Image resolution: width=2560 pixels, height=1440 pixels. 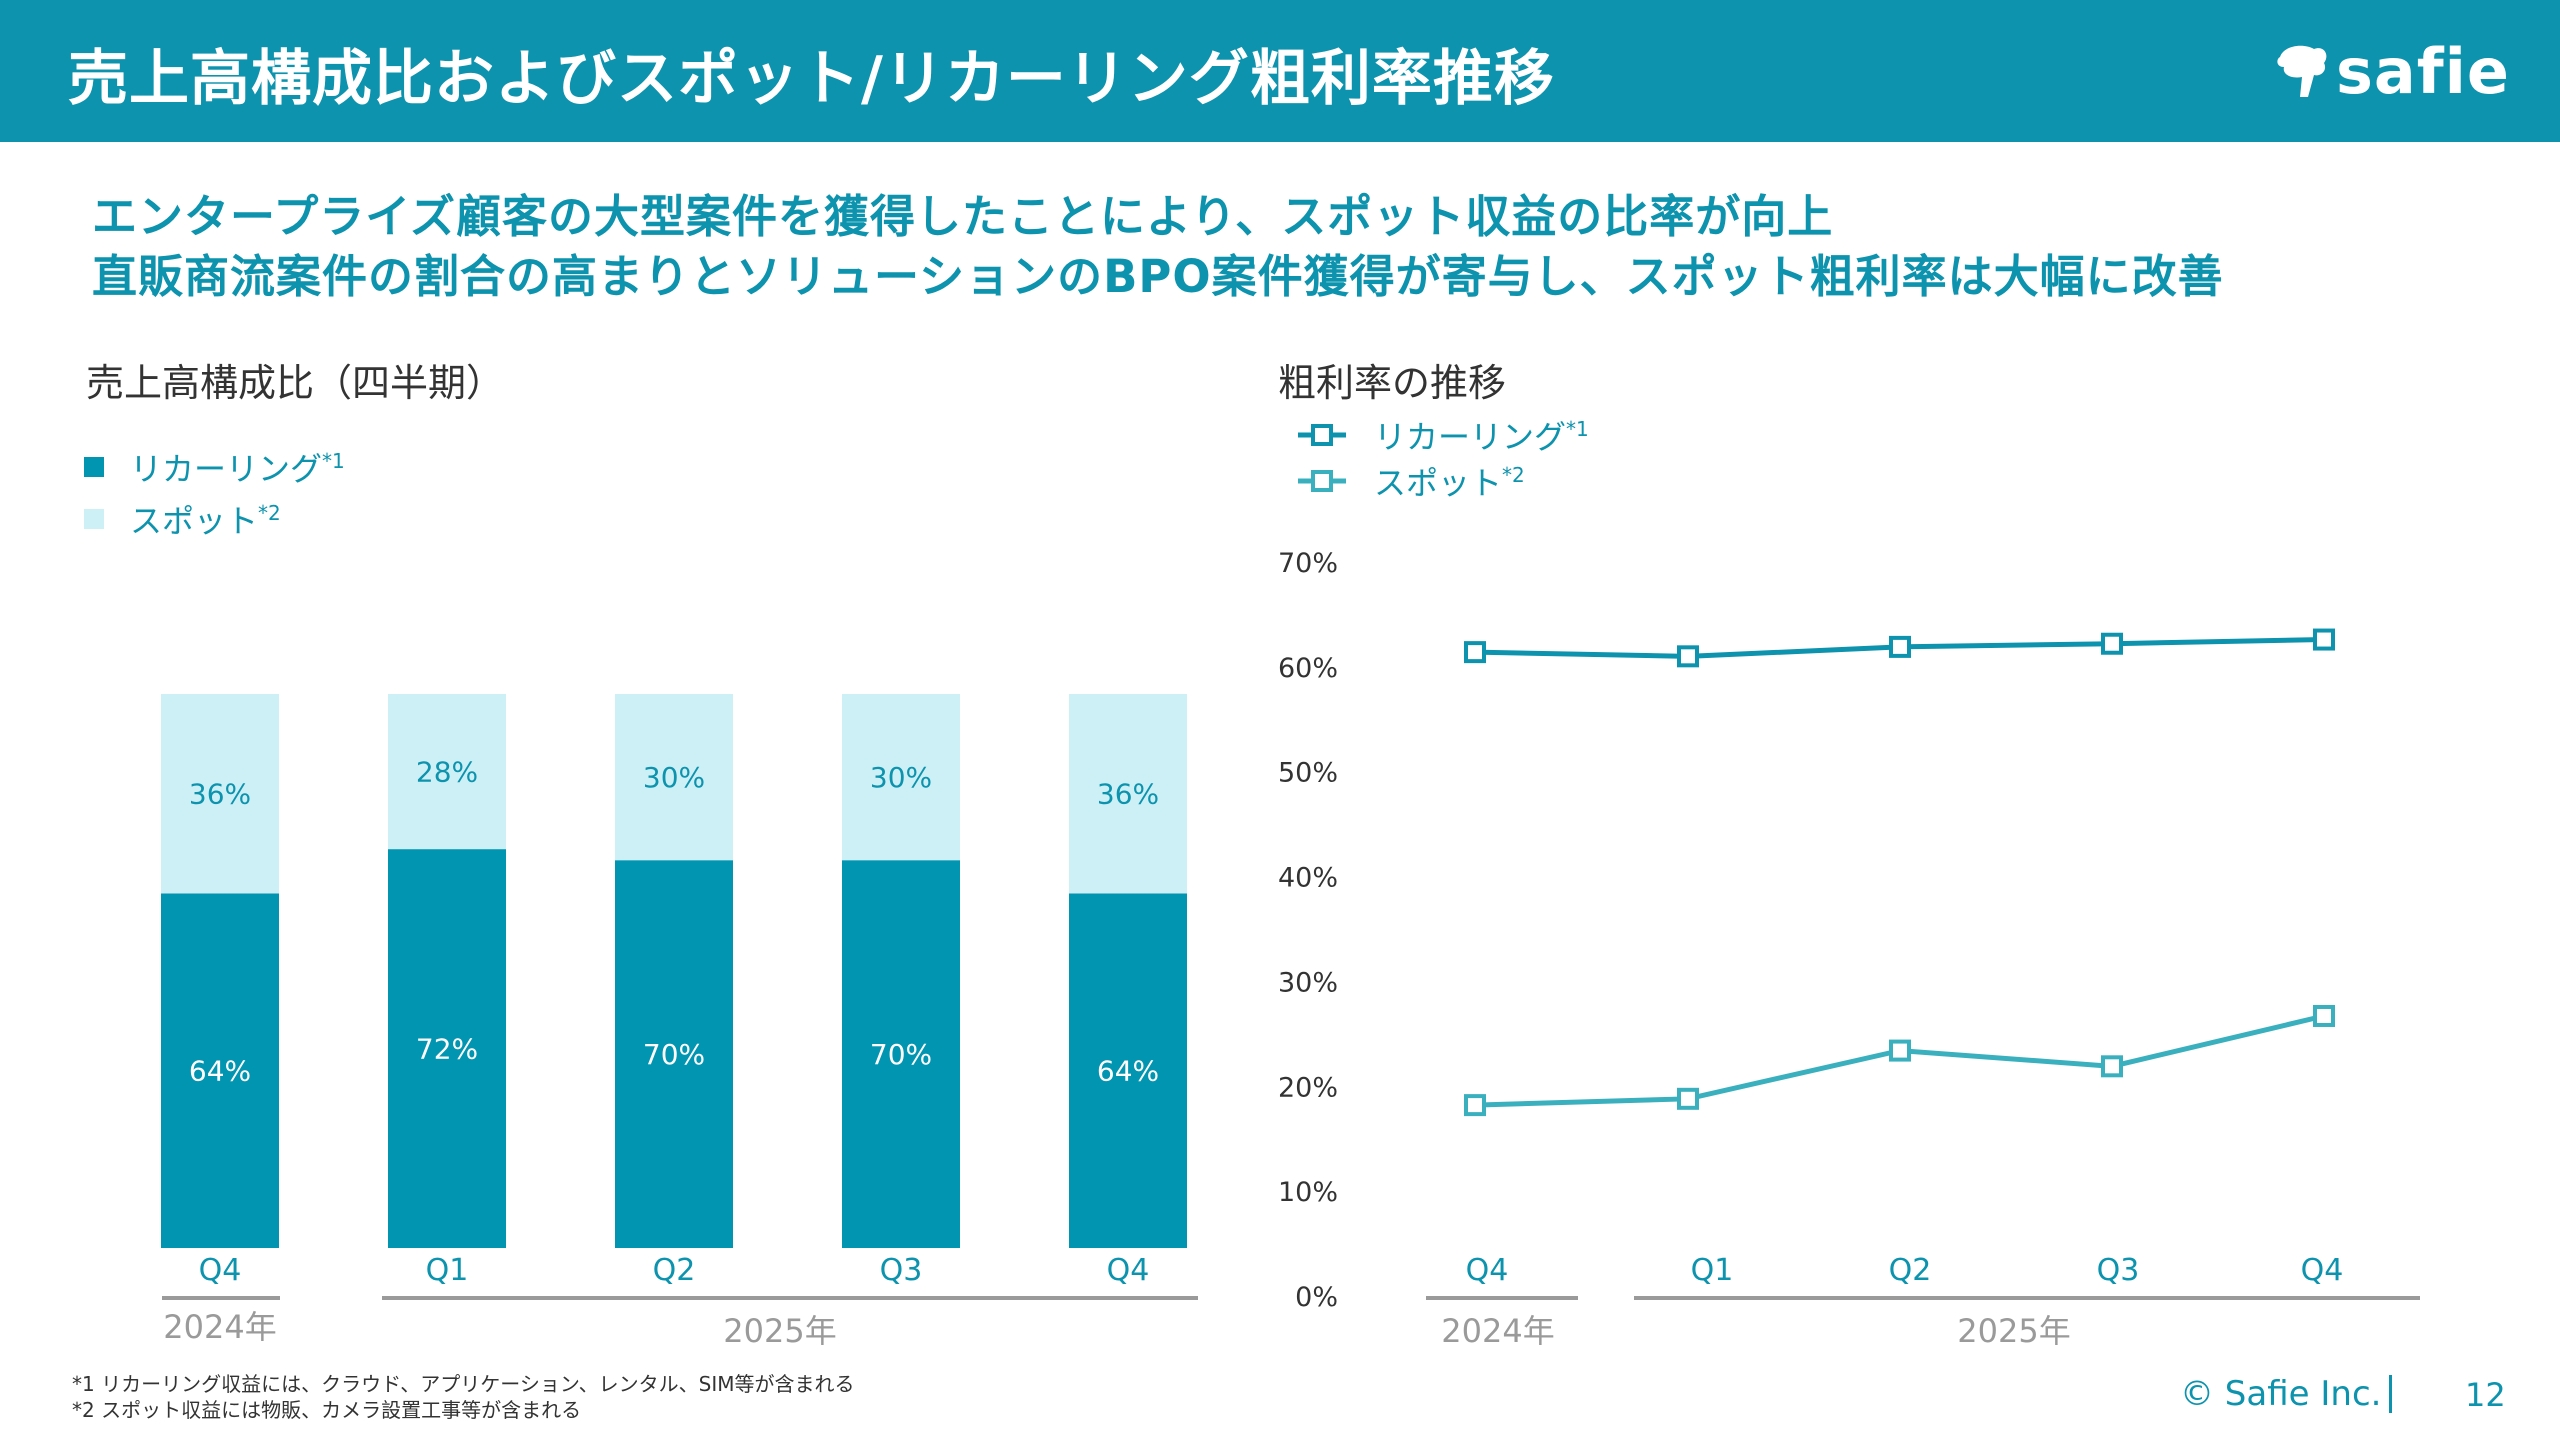 What do you see at coordinates (94, 467) in the screenshot?
I see `legend-swatch-recurring` at bounding box center [94, 467].